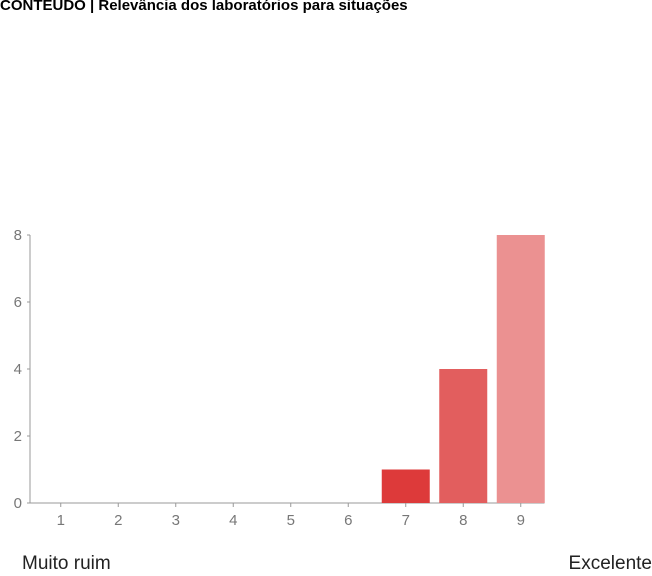 The image size is (652, 576). I want to click on y-tick-label: 0, so click(18, 503).